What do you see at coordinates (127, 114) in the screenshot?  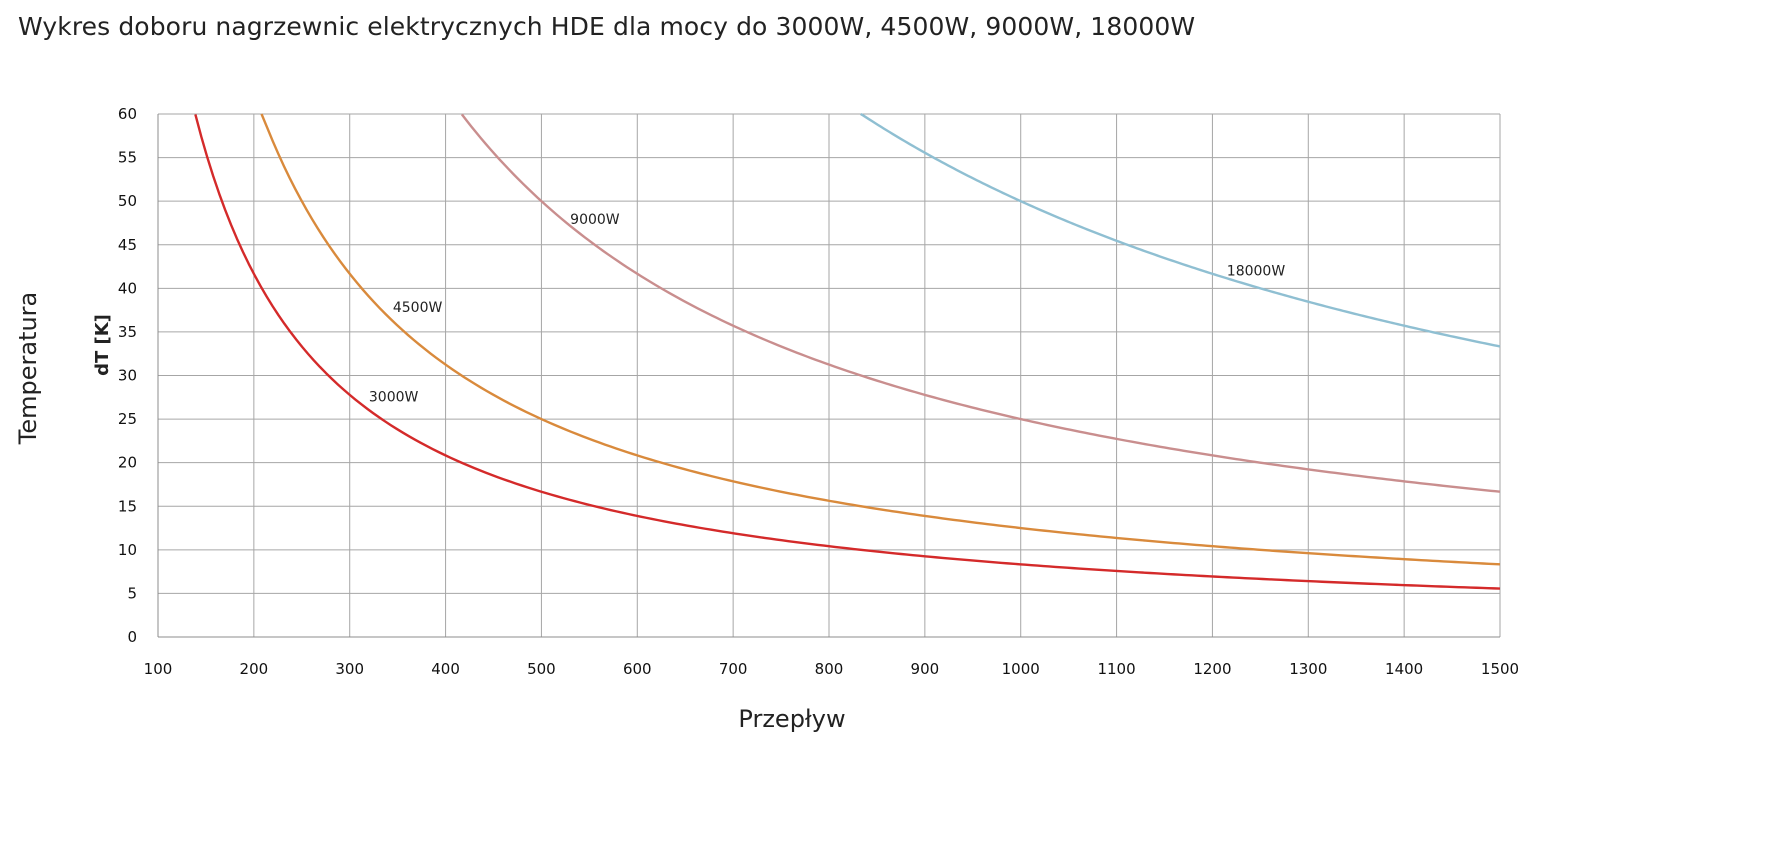 I see `y-tick-label: 60` at bounding box center [127, 114].